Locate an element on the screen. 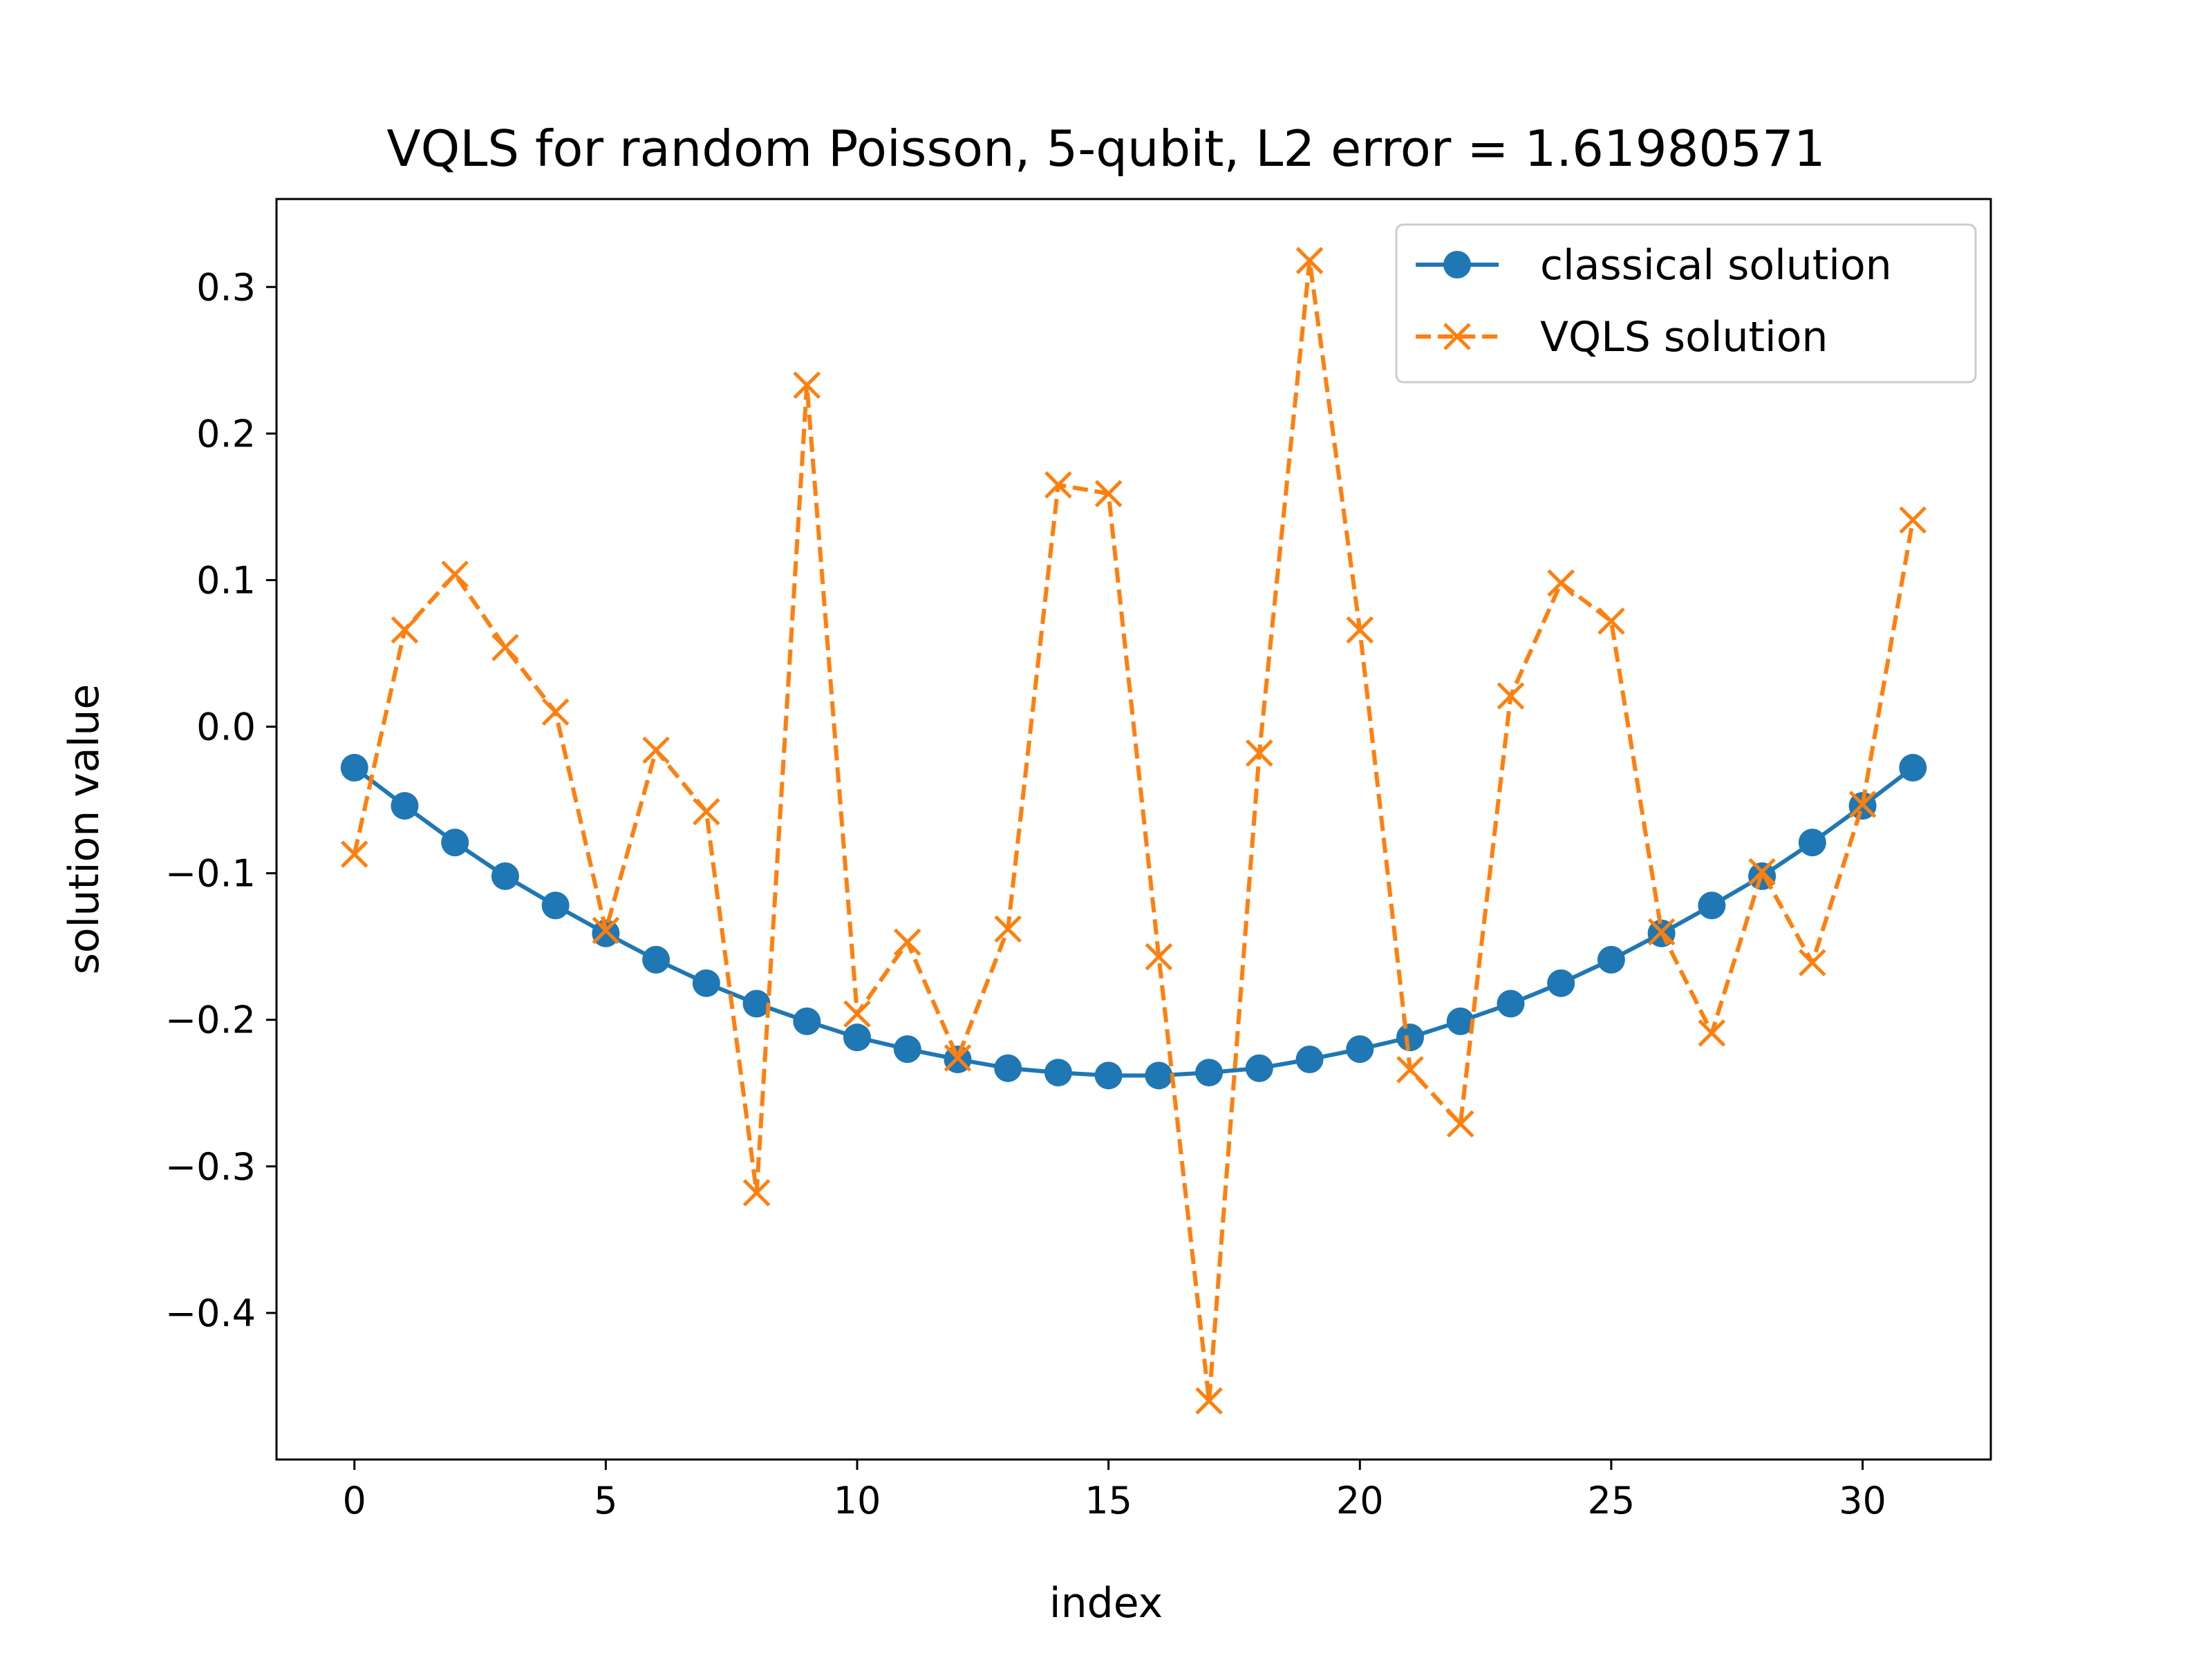  x-axis-label: index is located at coordinates (1106, 1603).